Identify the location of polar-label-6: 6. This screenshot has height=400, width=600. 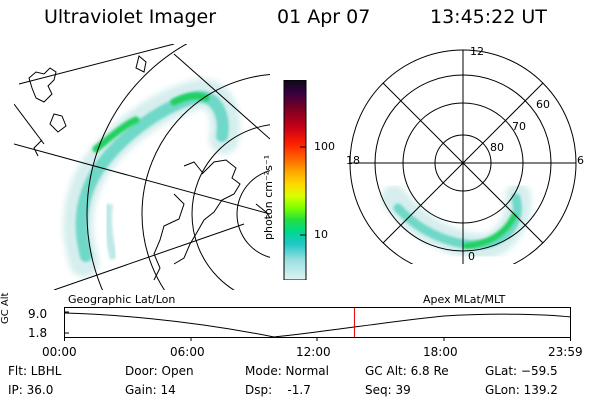
(580, 160).